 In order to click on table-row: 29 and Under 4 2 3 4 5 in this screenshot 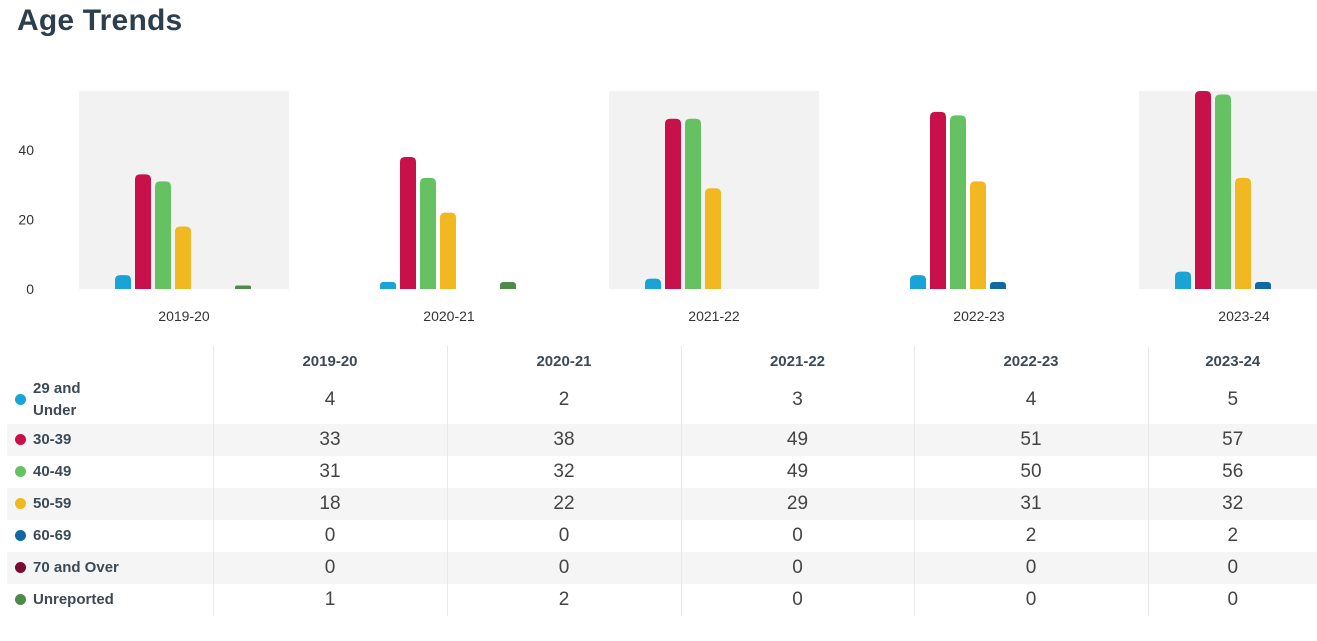, I will do `click(662, 400)`.